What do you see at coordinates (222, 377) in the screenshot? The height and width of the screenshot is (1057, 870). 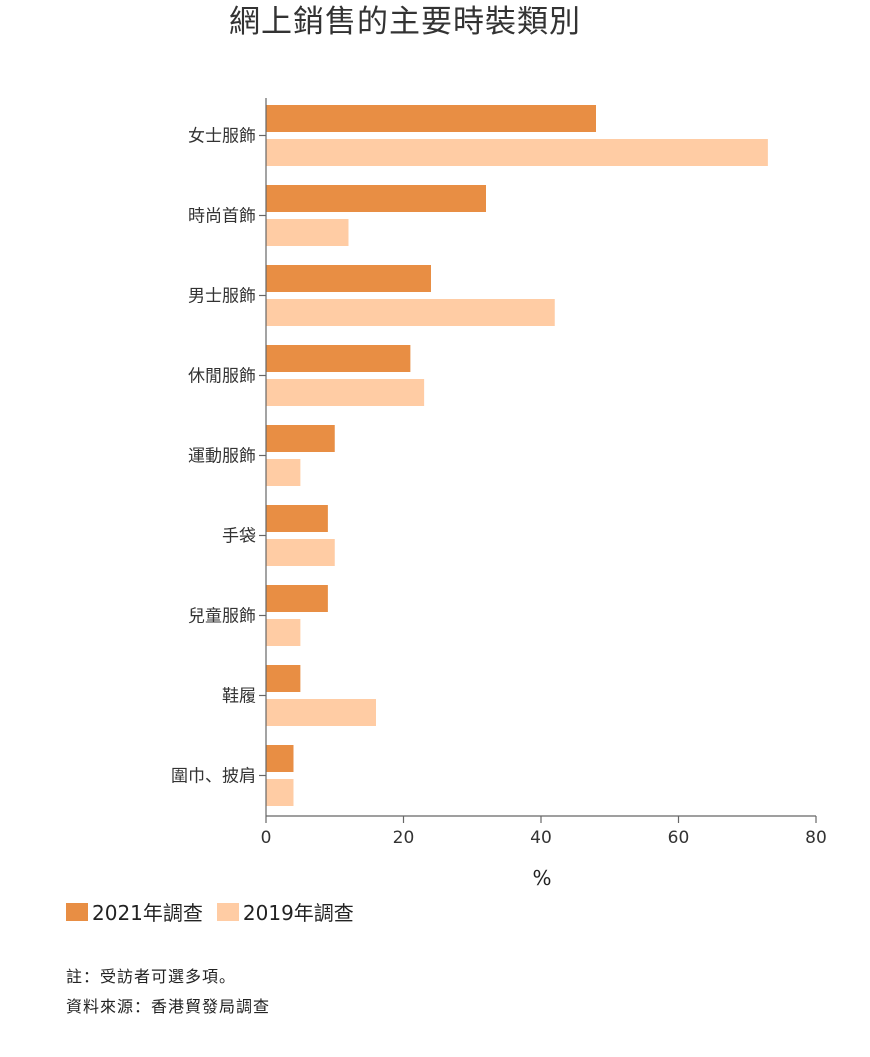 I see `y-tick-label-3: 休閒服飾` at bounding box center [222, 377].